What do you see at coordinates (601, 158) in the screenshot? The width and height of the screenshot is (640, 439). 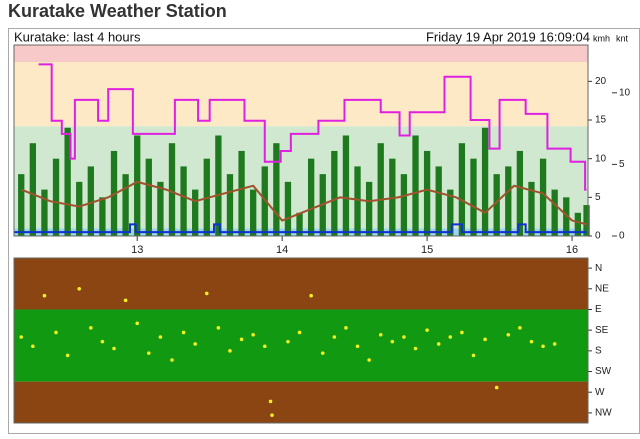 I see `y-tick-label: 10` at bounding box center [601, 158].